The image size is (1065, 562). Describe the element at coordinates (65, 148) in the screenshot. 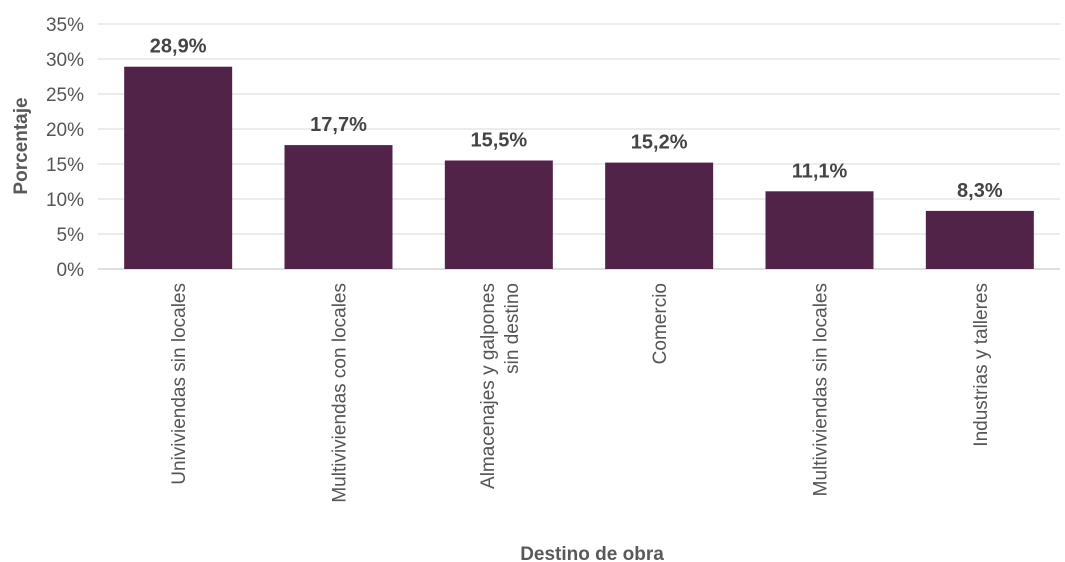

I see `y-axis-ticks: 0% 5% 10% 15% 20% 25% 30% 35%` at that location.